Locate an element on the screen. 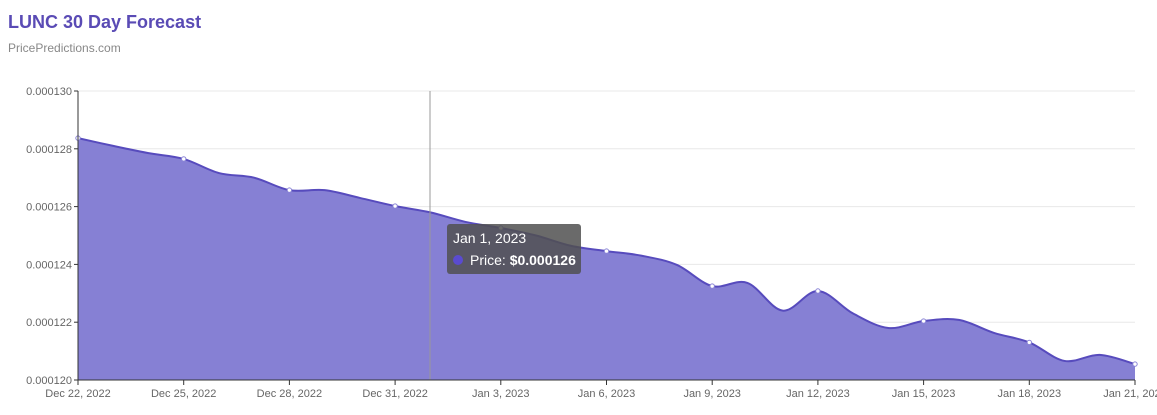 This screenshot has height=415, width=1157. tooltip: Jan 1, 2023 Price: $0.000126 is located at coordinates (514, 249).